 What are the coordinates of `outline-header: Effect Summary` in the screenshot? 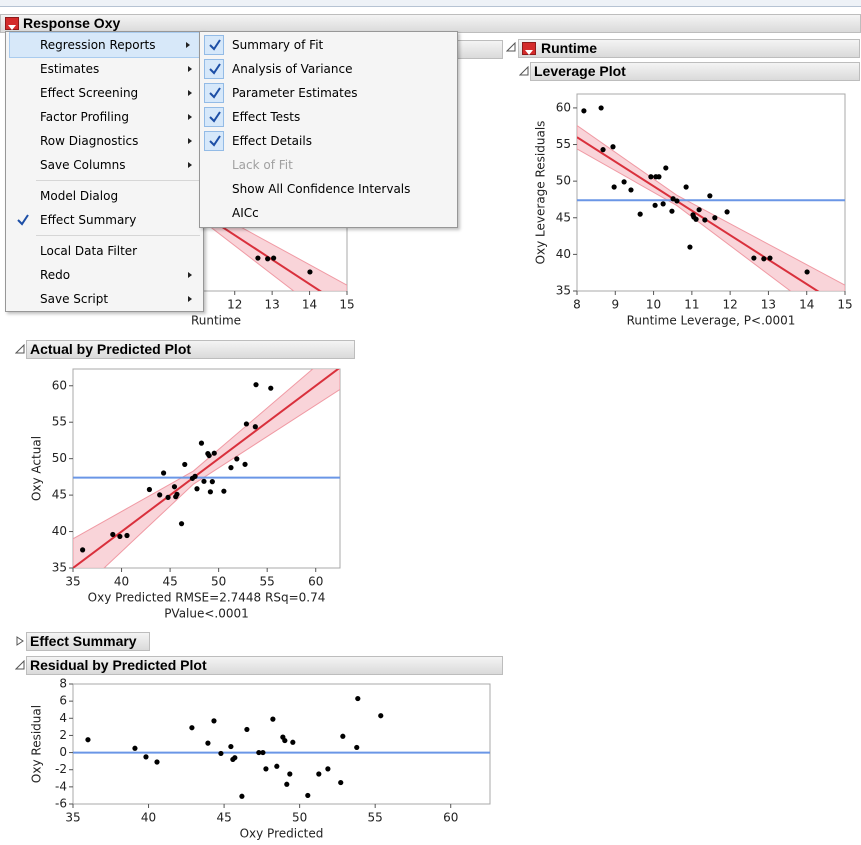 It's located at (88, 641).